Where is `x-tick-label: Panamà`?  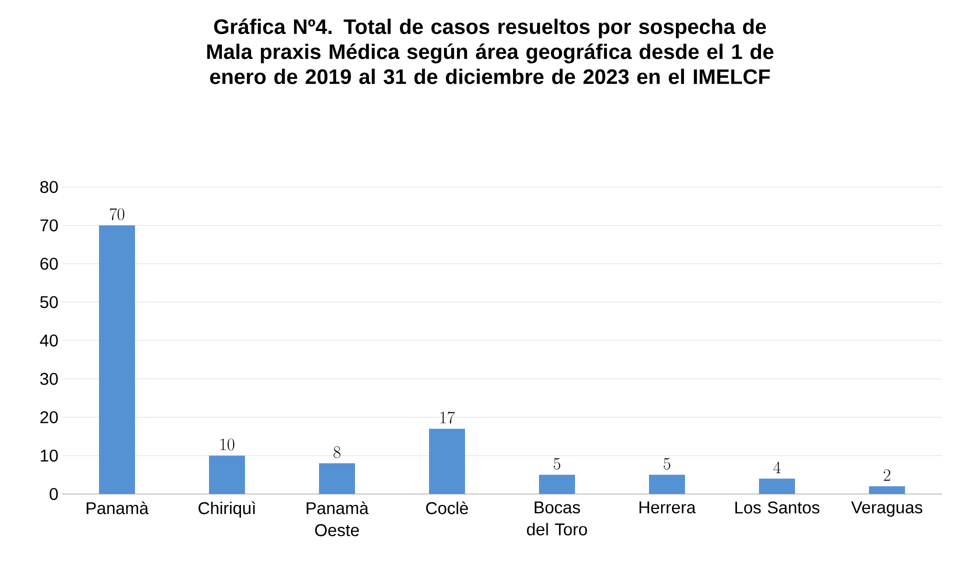 x-tick-label: Panamà is located at coordinates (117, 508).